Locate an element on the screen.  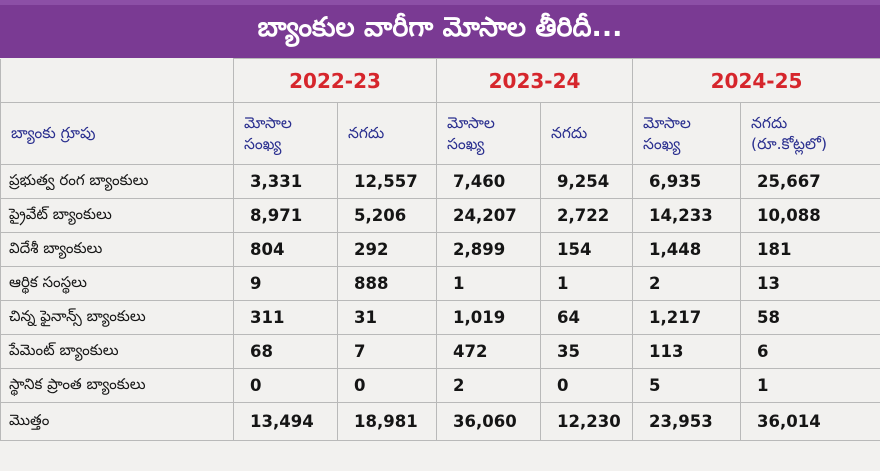
banner-top-strip is located at coordinates (440, 2).